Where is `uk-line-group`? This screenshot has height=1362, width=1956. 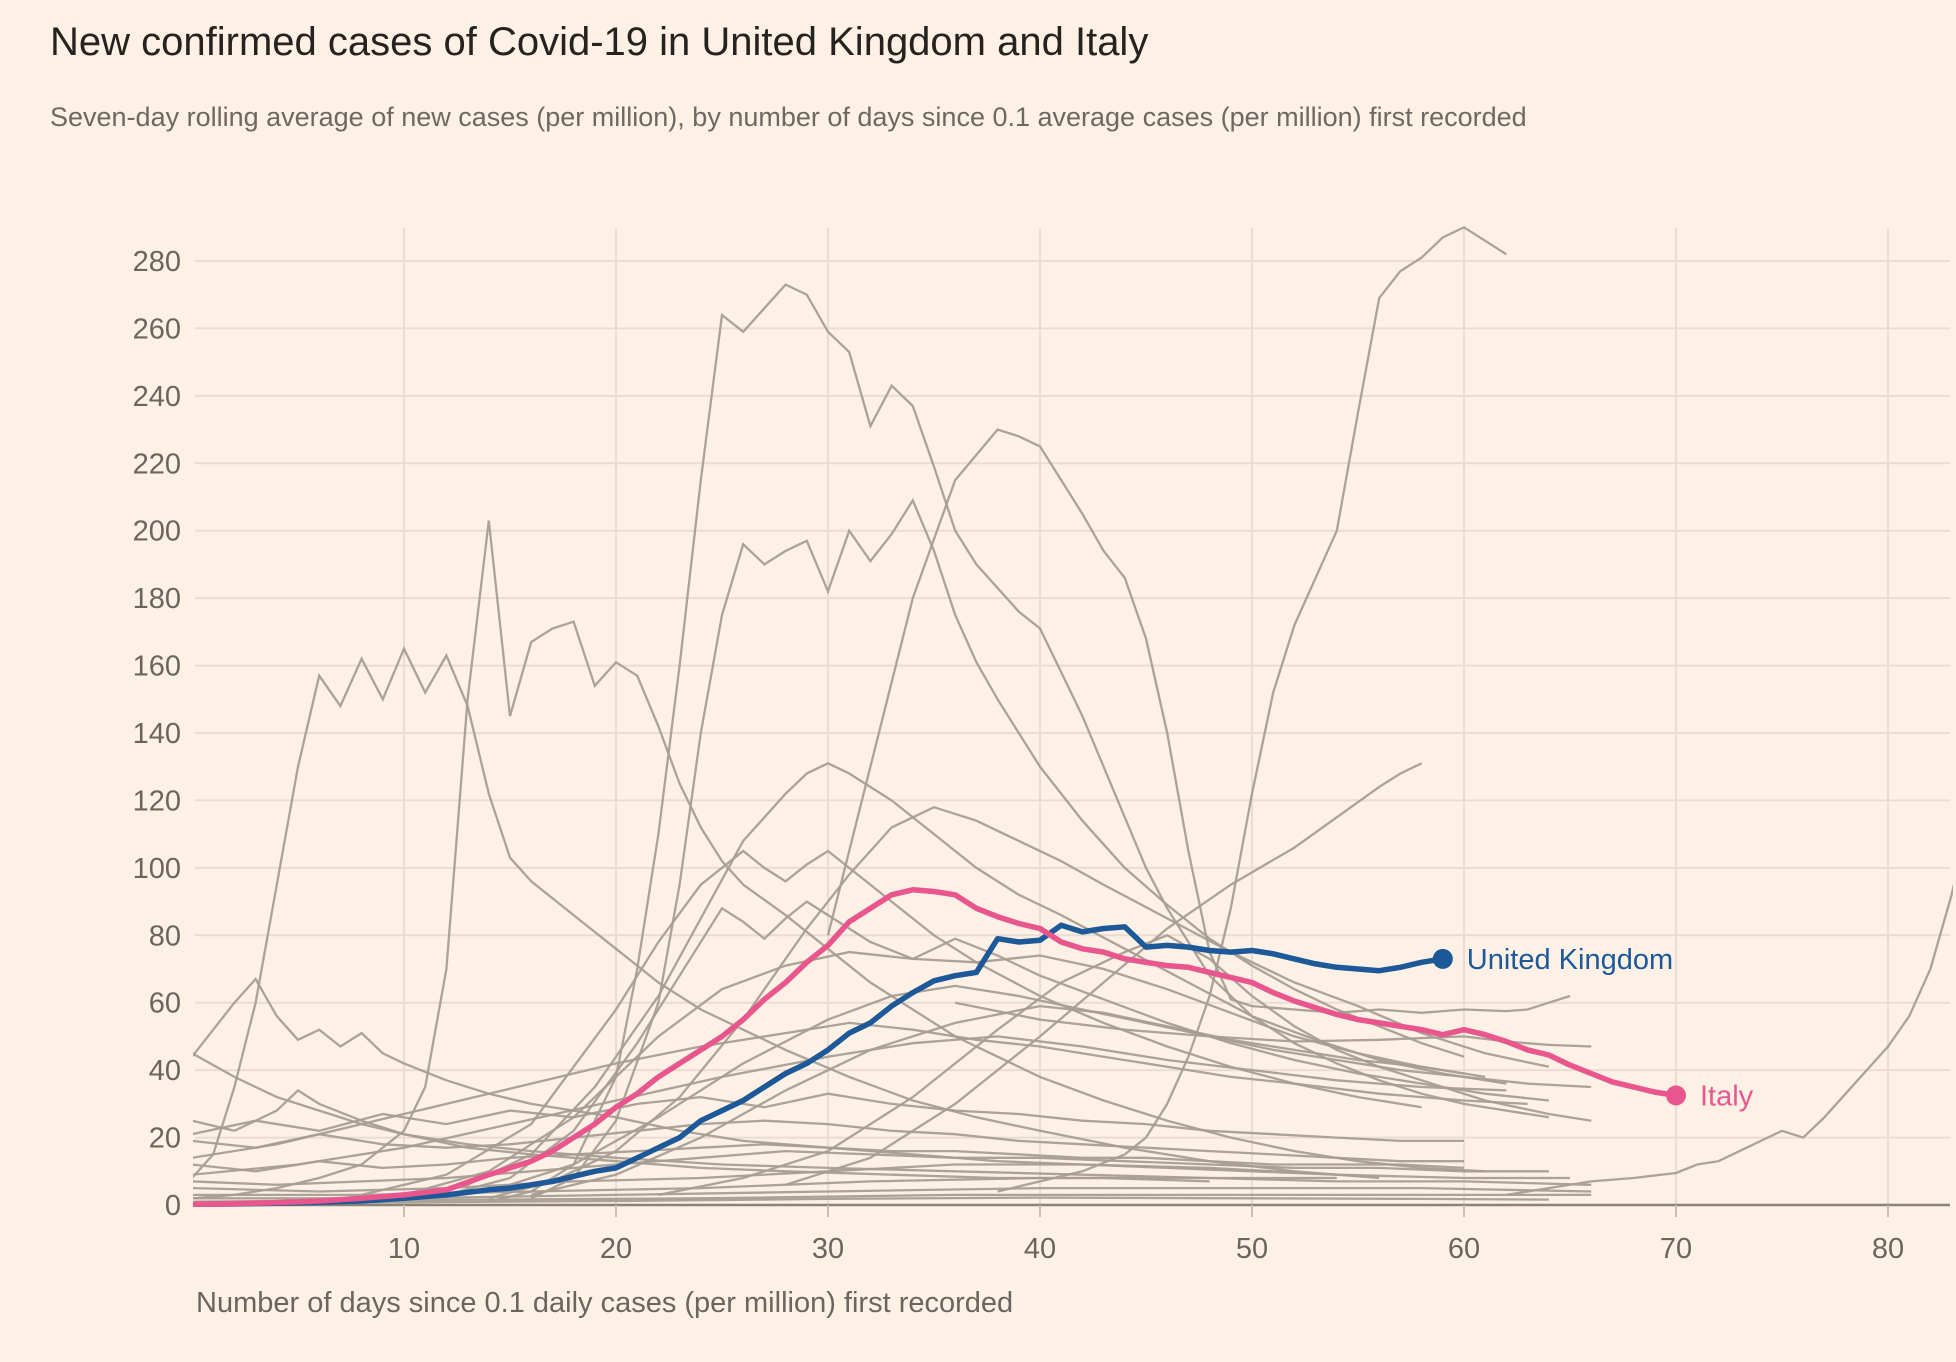
uk-line-group is located at coordinates (819, 1064).